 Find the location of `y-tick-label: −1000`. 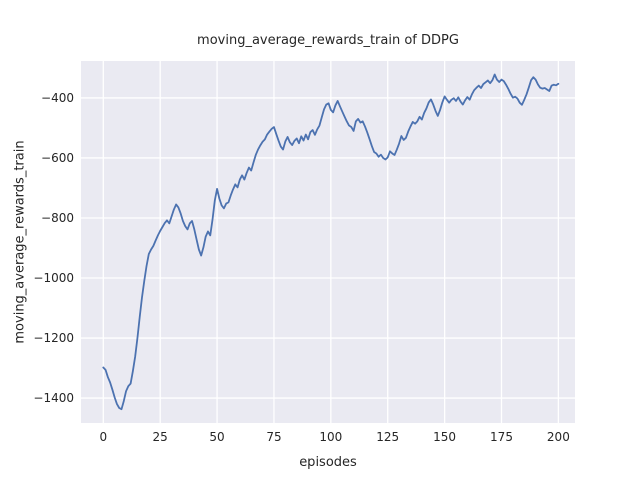

y-tick-label: −1000 is located at coordinates (53, 278).